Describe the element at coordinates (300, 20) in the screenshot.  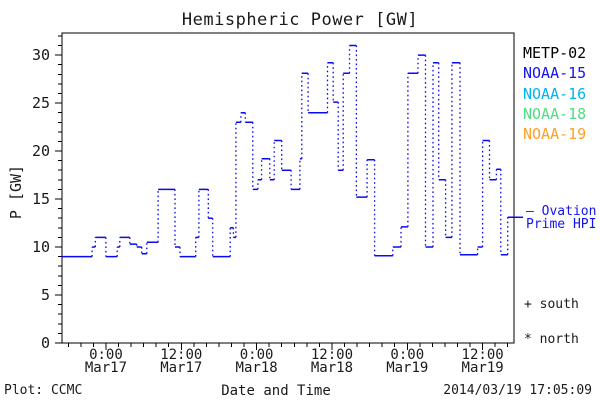
I see `chart-title: Hemispheric Power [GW]` at that location.